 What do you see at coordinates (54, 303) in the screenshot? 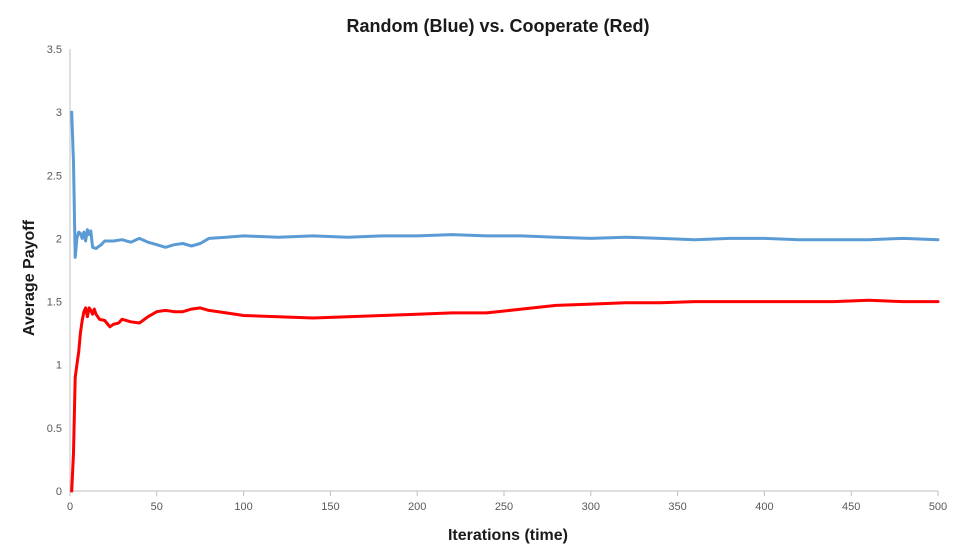
I see `y-tick-label: 1.5` at bounding box center [54, 303].